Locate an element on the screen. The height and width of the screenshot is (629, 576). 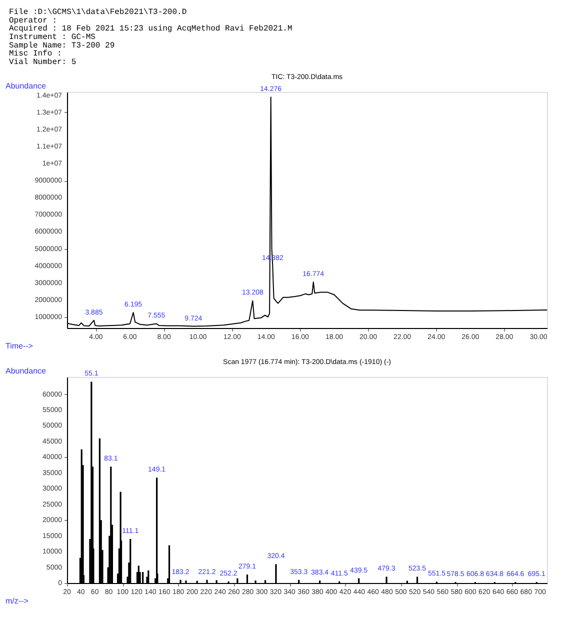
text: Misc Info : is located at coordinates (35, 54).